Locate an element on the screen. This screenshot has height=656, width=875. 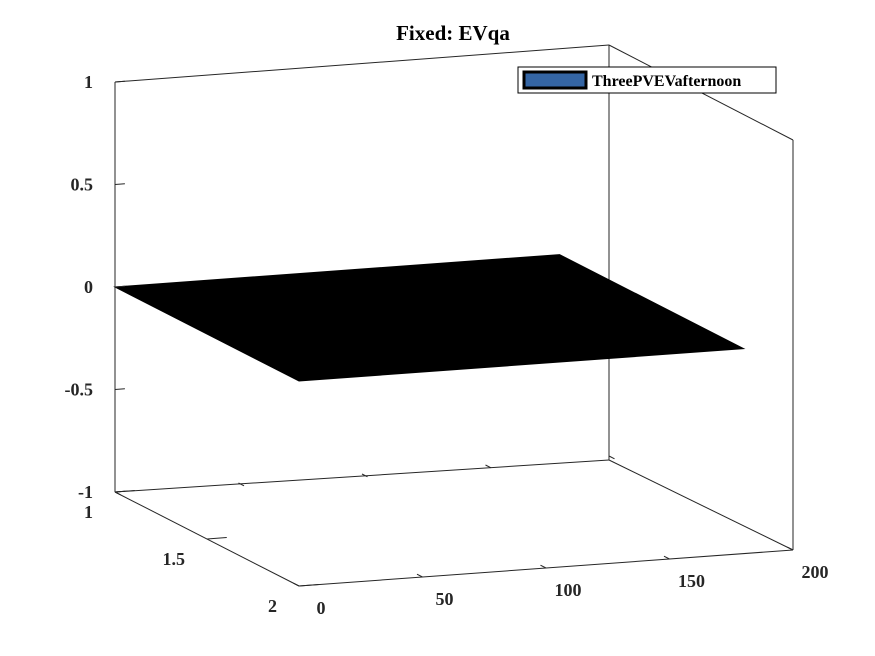
y-tick-label: 1 is located at coordinates (88, 512).